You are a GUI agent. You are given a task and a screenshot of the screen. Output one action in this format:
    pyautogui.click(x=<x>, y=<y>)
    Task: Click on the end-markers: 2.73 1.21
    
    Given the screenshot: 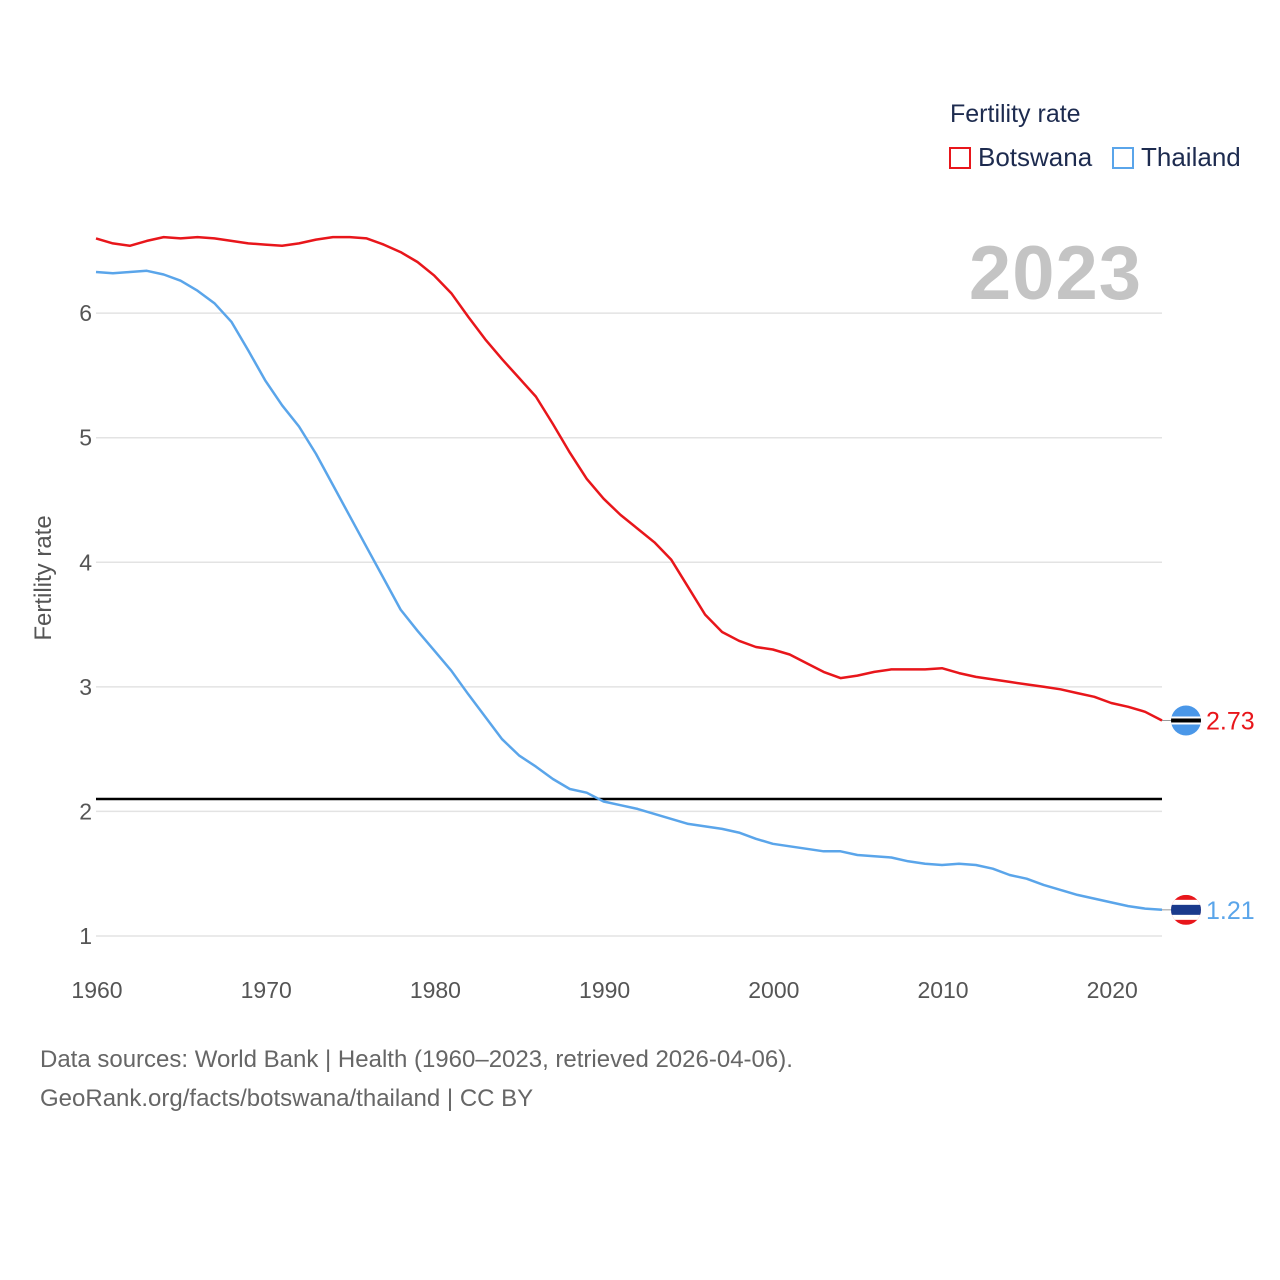 What is the action you would take?
    pyautogui.click(x=1208, y=815)
    